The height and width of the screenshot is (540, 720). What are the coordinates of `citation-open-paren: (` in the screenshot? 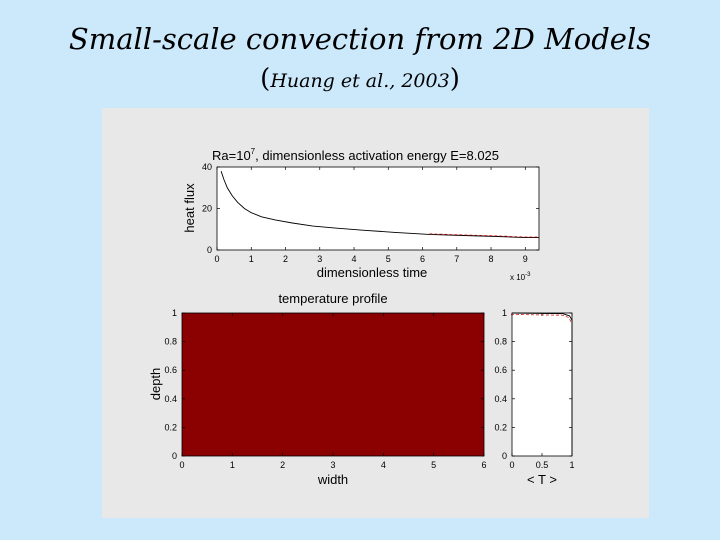 It's located at (265, 79).